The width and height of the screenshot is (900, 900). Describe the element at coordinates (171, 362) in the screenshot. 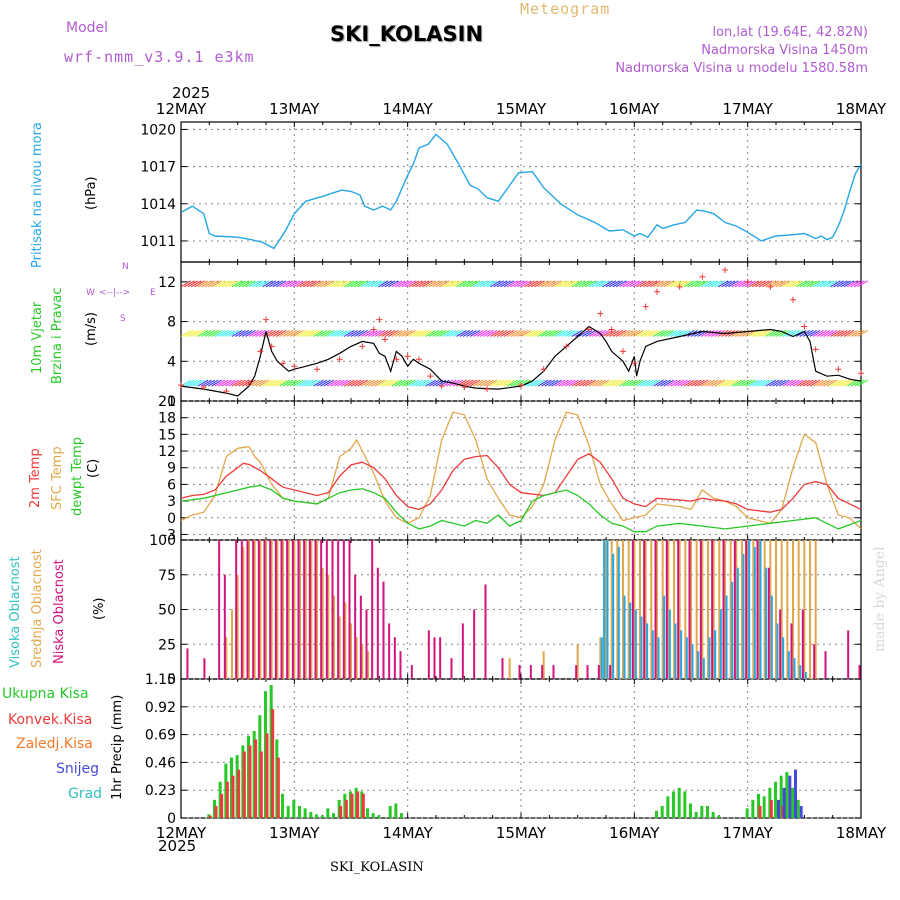

I see `y-tick-label-wind: 4` at that location.